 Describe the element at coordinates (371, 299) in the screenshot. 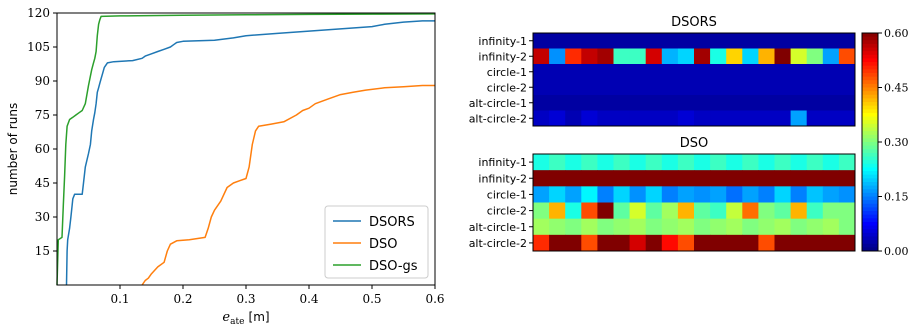

I see `x-tick-label: 0.5` at that location.